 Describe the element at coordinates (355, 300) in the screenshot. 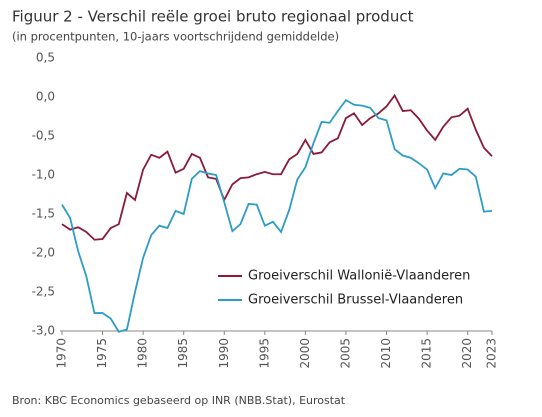

I see `legend-label: Groeiverschil Brussel-Vlaanderen` at that location.